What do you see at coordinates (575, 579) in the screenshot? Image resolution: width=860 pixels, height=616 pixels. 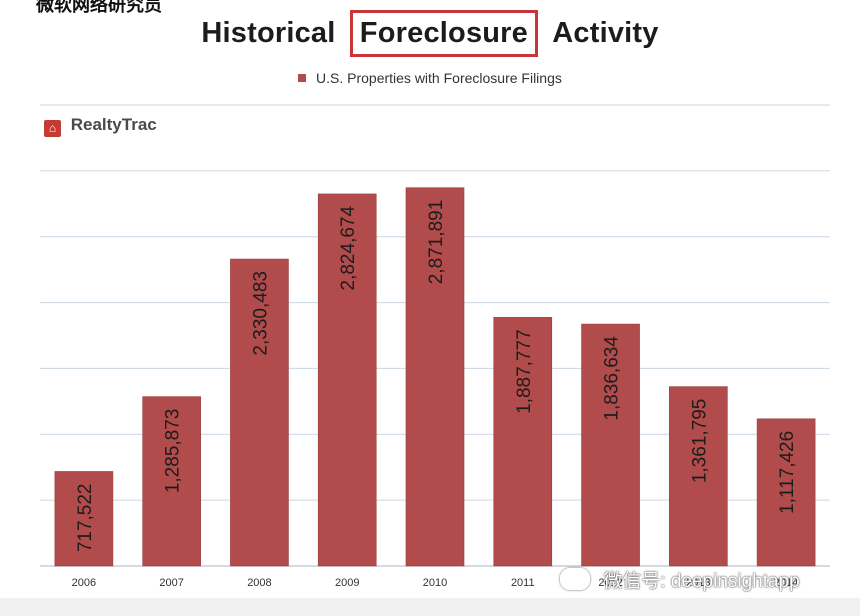 I see `wechat-icon` at bounding box center [575, 579].